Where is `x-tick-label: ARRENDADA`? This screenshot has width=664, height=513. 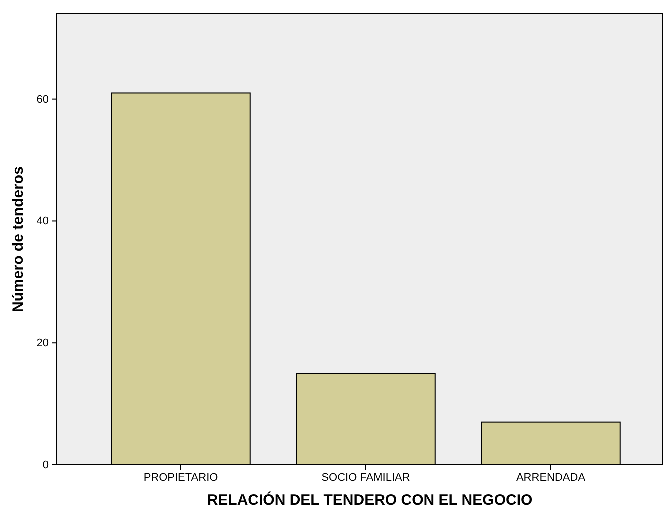
x-tick-label: ARRENDADA is located at coordinates (551, 478).